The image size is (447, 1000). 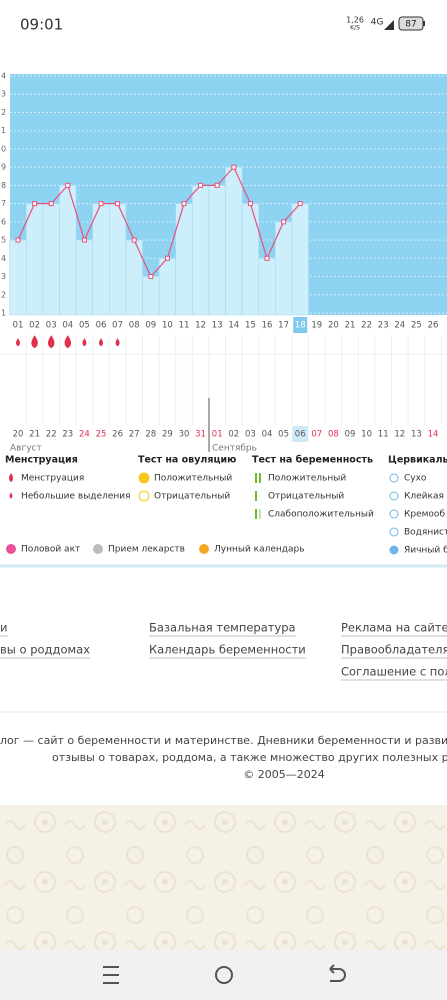 What do you see at coordinates (200, 435) in the screenshot?
I see `date-label: 31` at bounding box center [200, 435].